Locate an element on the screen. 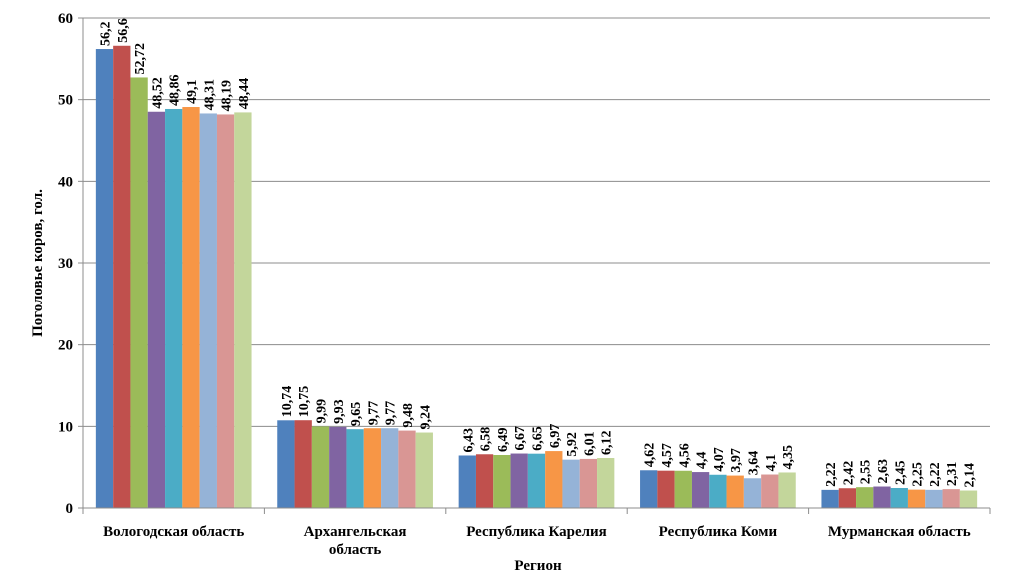  y-tick-label: 30 is located at coordinates (65, 264).